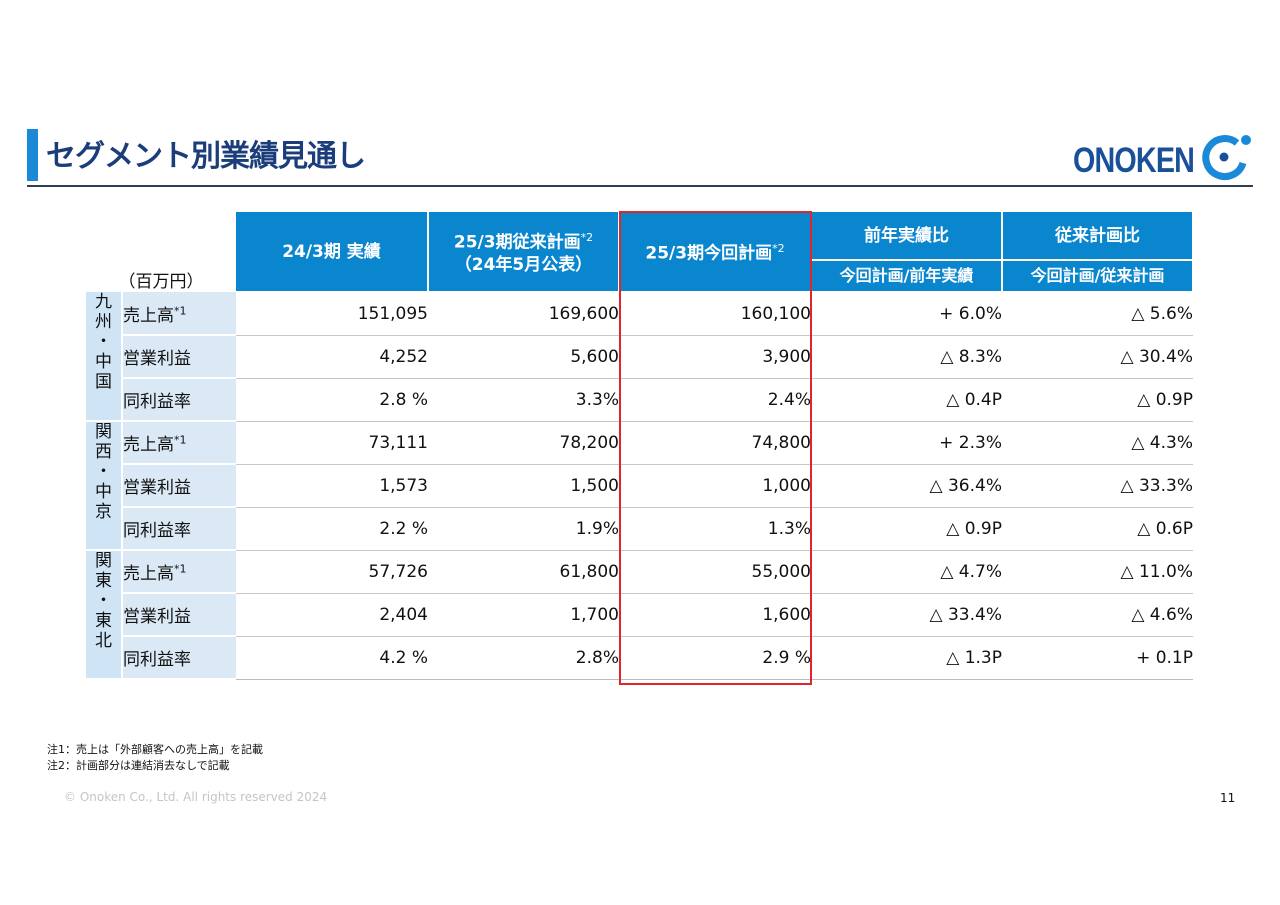 The height and width of the screenshot is (905, 1280). What do you see at coordinates (523, 314) in the screenshot?
I see `cell-prev-plan: 169,600` at bounding box center [523, 314].